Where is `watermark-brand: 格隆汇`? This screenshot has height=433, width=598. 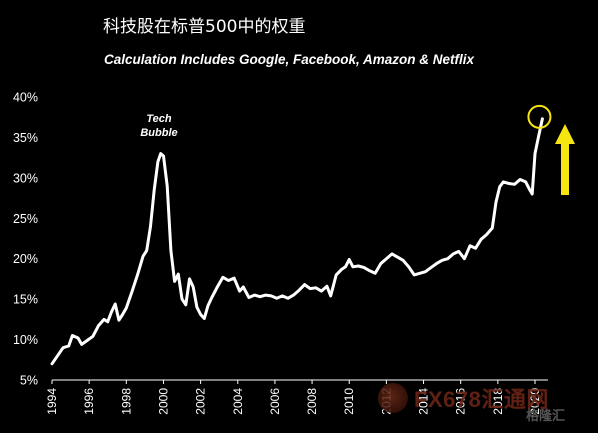 watermark-brand: 格隆汇 is located at coordinates (546, 416).